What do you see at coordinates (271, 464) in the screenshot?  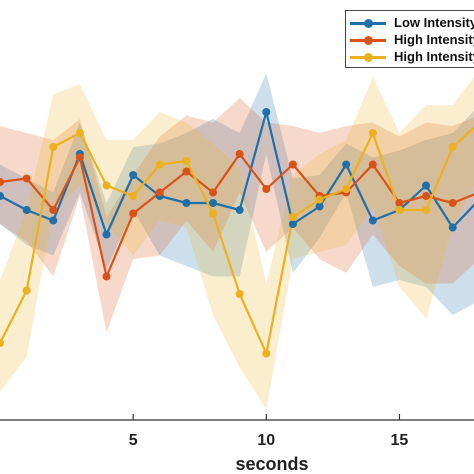 I see `x-axis-title: seconds` at bounding box center [271, 464].